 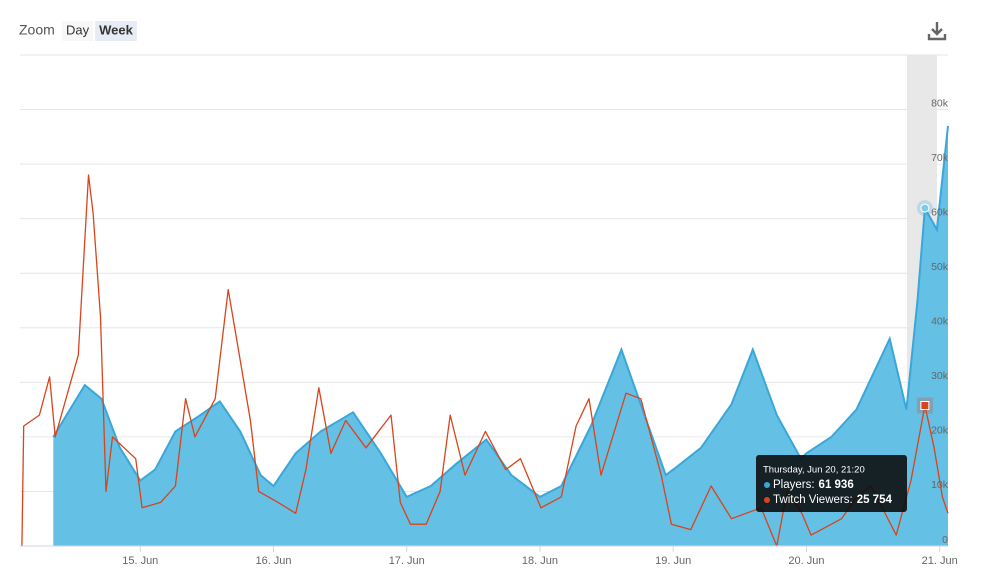 I want to click on y-tick-label: 30k, so click(x=940, y=376).